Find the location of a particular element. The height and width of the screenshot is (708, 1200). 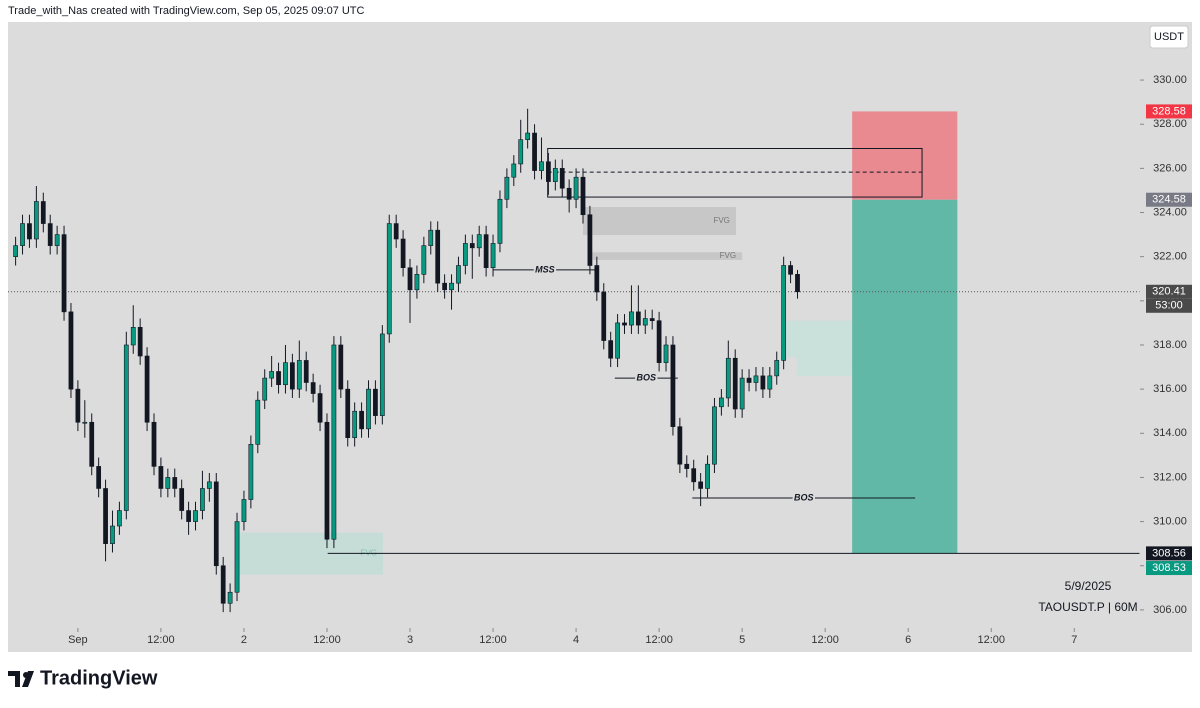

target-zone is located at coordinates (905, 376).